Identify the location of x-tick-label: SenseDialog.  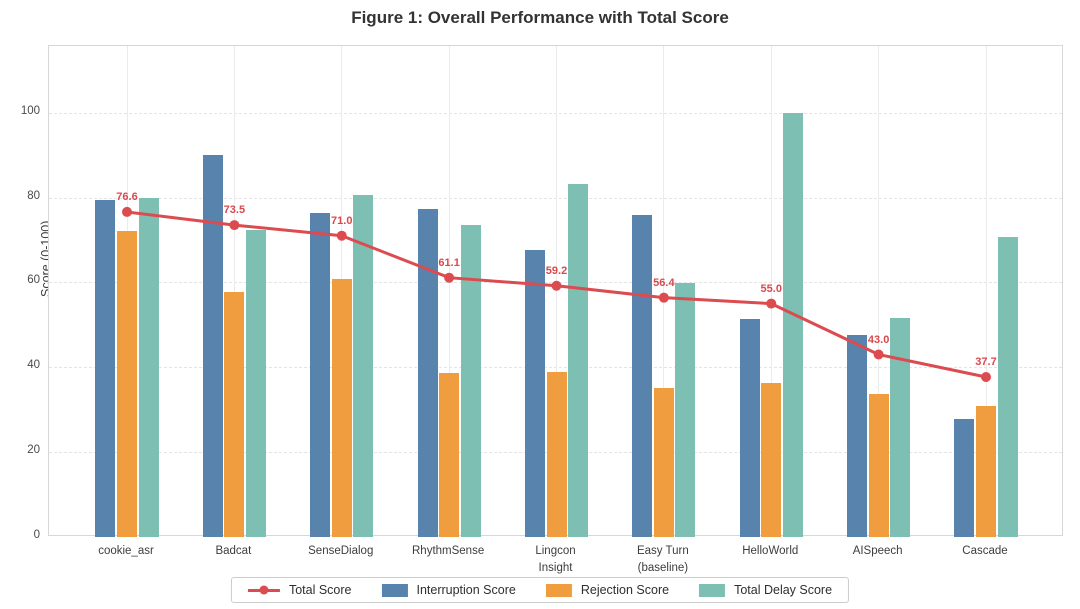
(341, 551).